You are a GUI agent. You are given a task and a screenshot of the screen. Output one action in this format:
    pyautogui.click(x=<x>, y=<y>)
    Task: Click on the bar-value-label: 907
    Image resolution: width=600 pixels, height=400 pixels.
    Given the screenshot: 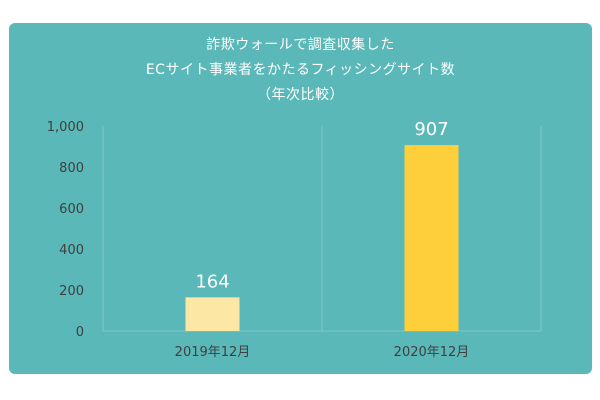 What is the action you would take?
    pyautogui.click(x=431, y=129)
    